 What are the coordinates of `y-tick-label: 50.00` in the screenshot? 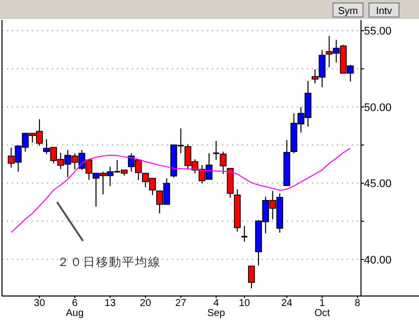 It's located at (378, 108).